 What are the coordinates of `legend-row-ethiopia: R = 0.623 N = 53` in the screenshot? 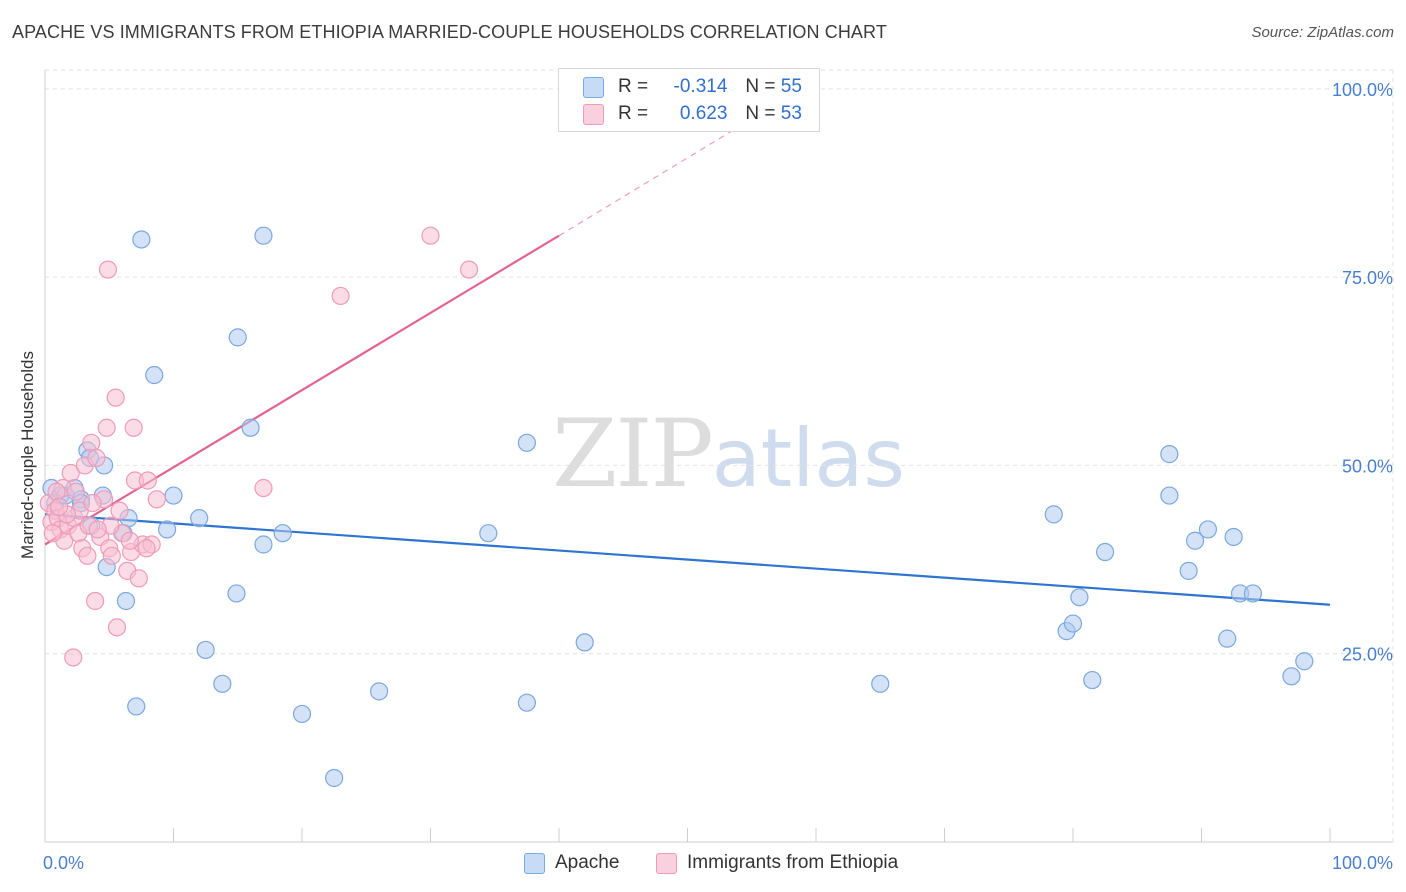 It's located at (692, 114).